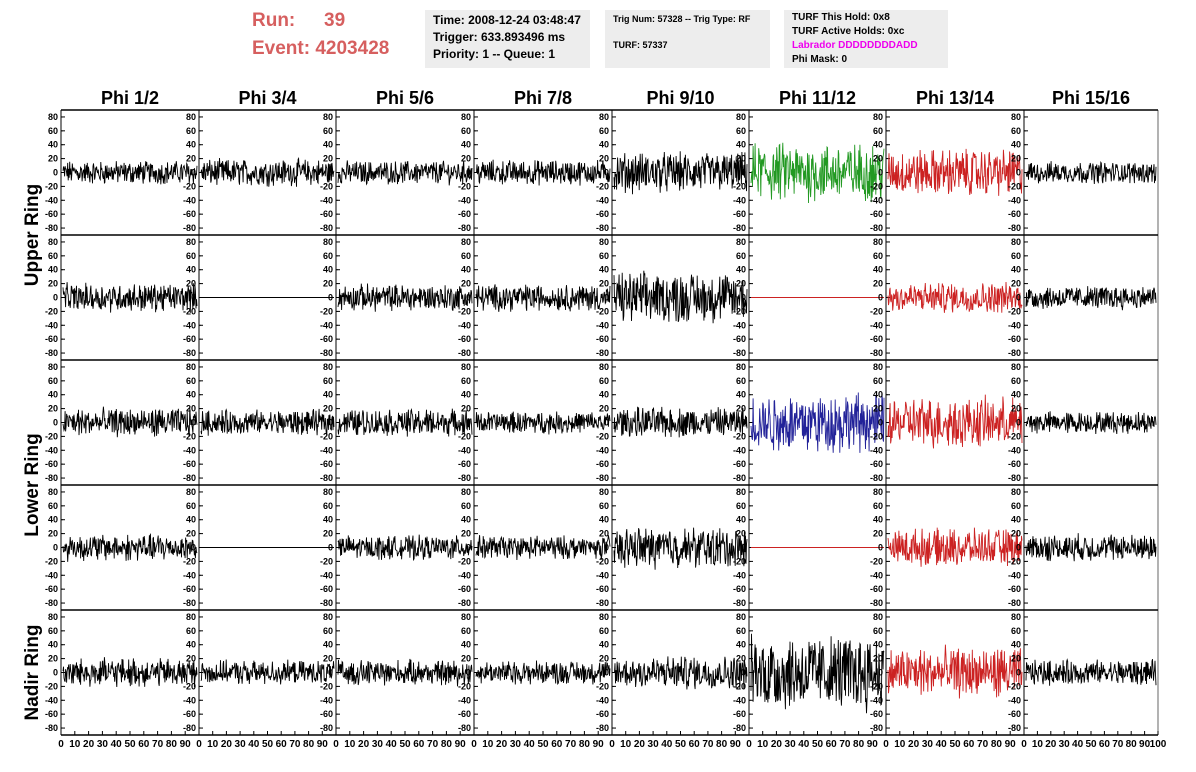  Describe the element at coordinates (640, 45) in the screenshot. I see `turf-text: TURF: 57337` at that location.